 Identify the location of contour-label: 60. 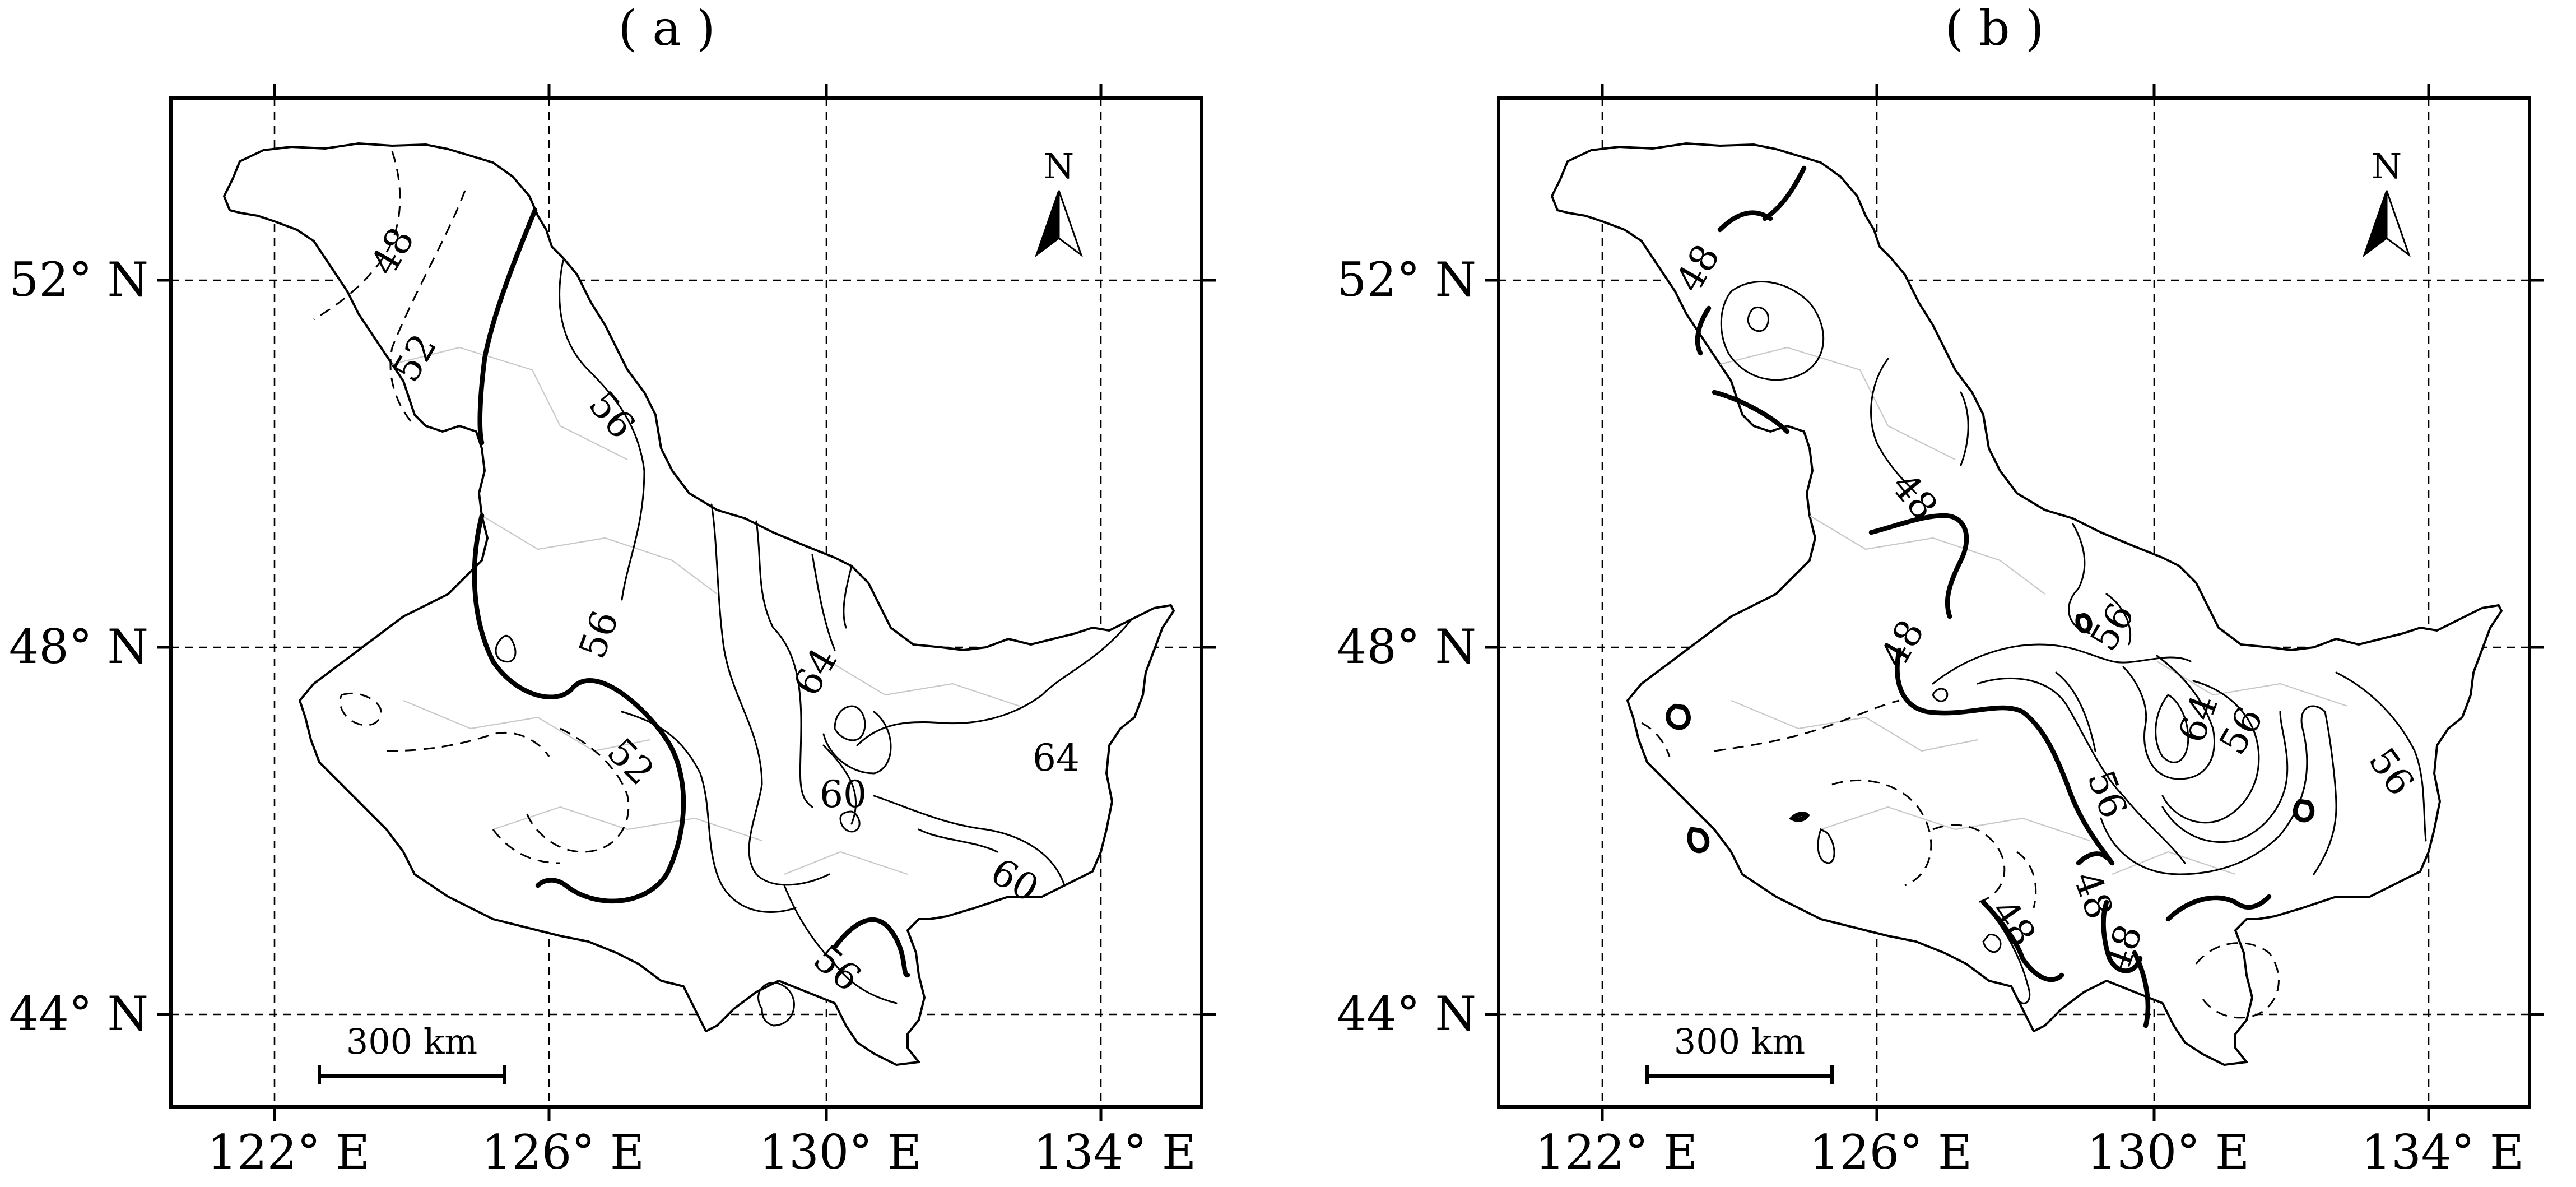
(843, 794).